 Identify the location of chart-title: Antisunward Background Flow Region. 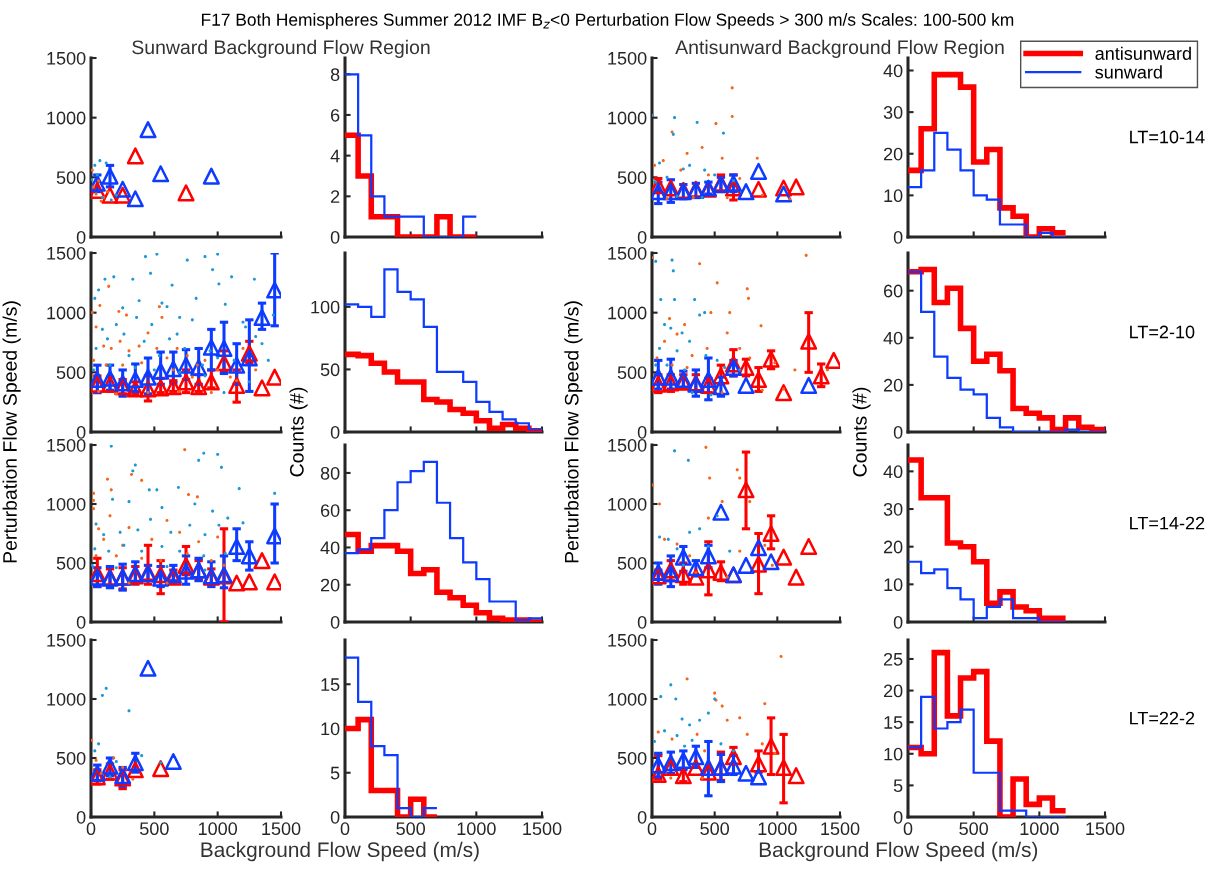
(839, 48).